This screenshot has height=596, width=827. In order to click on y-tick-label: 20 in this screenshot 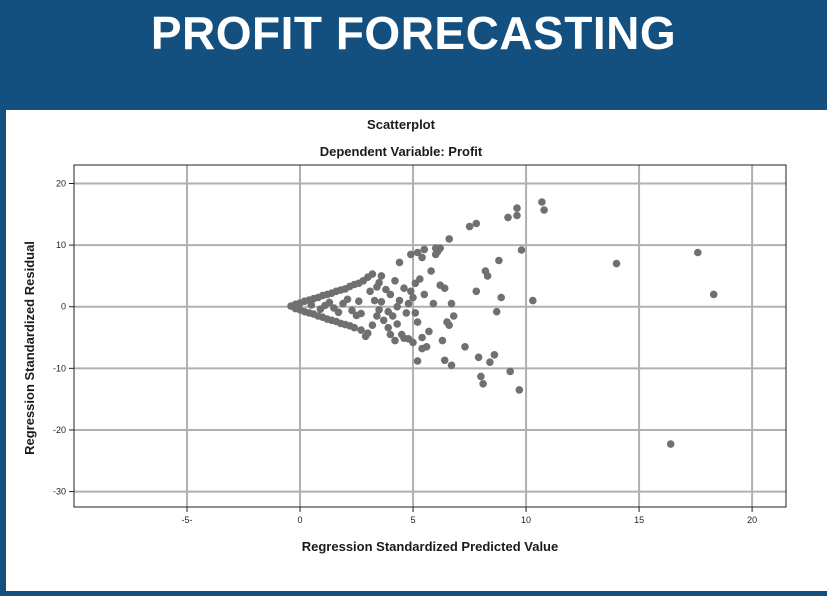, I will do `click(61, 183)`.